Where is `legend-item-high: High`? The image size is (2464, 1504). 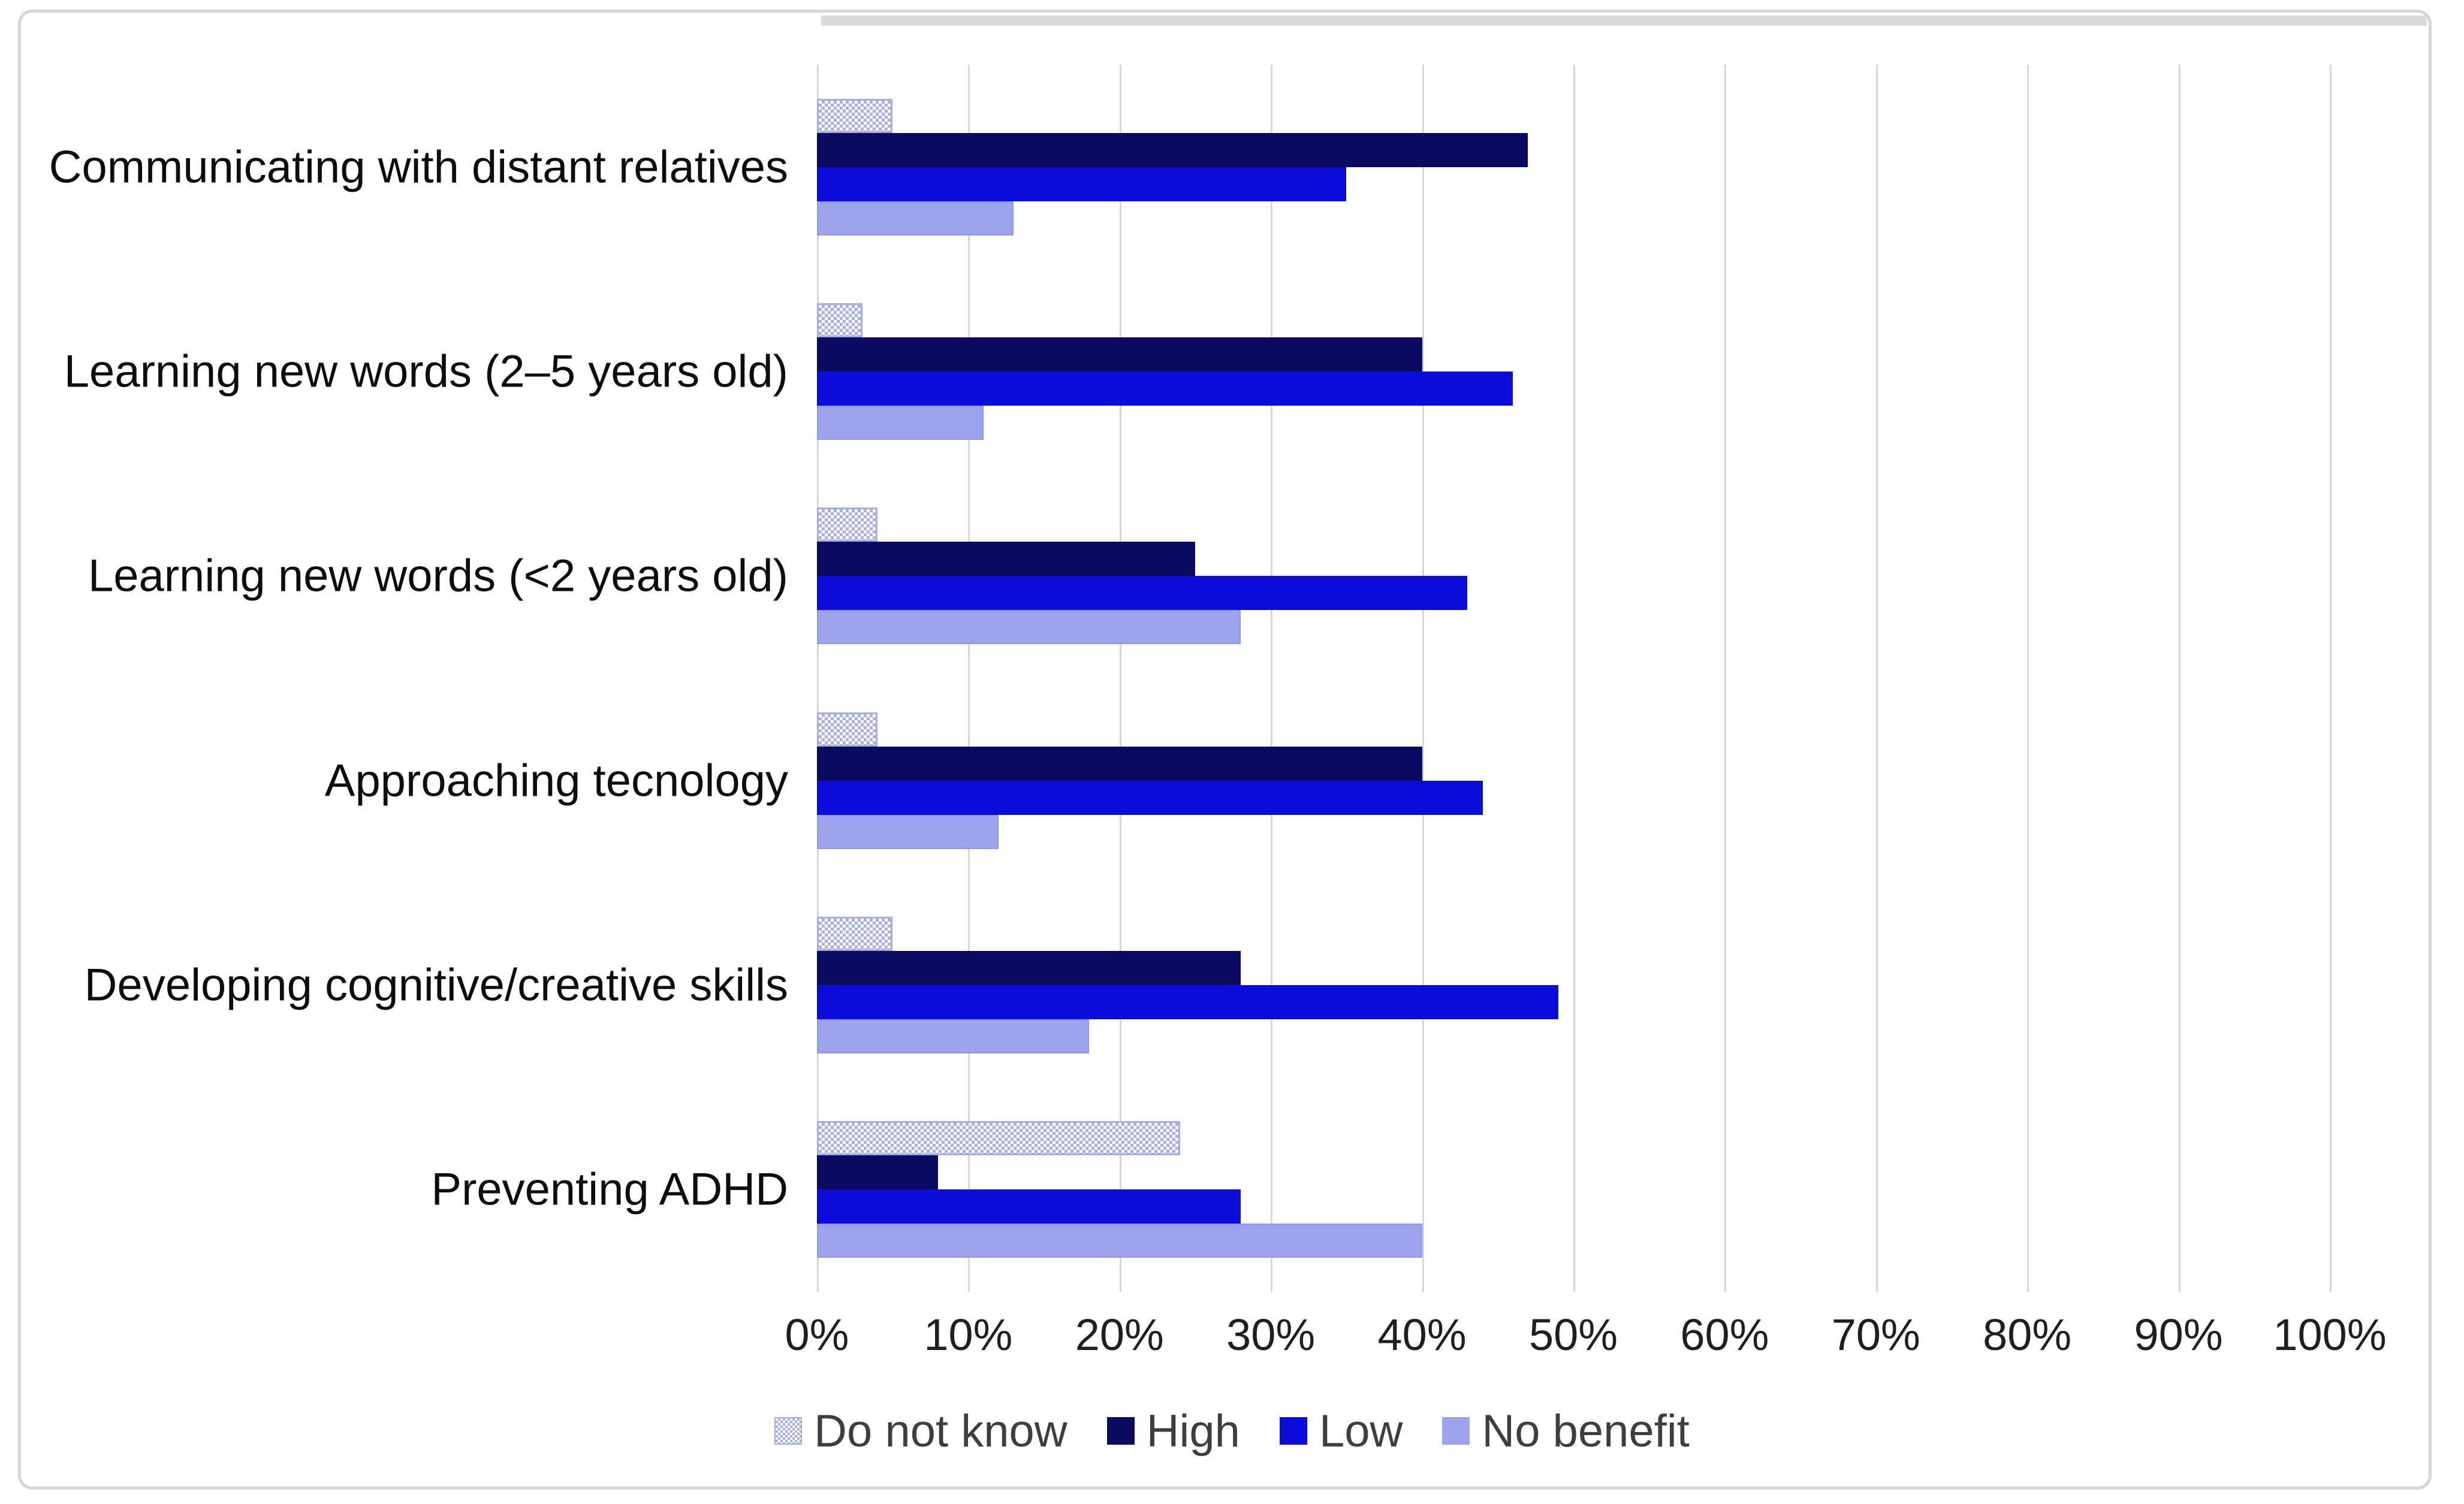 legend-item-high: High is located at coordinates (1173, 1431).